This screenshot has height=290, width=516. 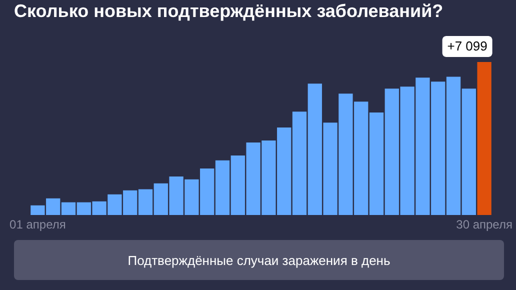 I want to click on button: Подтверждённые случаи заражения в день, so click(x=259, y=260).